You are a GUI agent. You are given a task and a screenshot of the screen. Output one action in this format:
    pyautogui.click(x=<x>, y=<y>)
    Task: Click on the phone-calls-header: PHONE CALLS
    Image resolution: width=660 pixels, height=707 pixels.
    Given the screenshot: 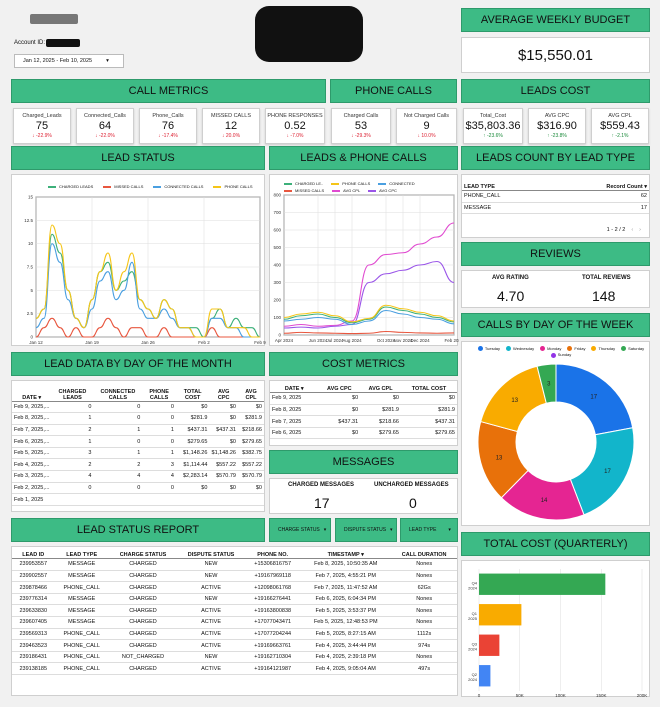 What is the action you would take?
    pyautogui.click(x=393, y=91)
    